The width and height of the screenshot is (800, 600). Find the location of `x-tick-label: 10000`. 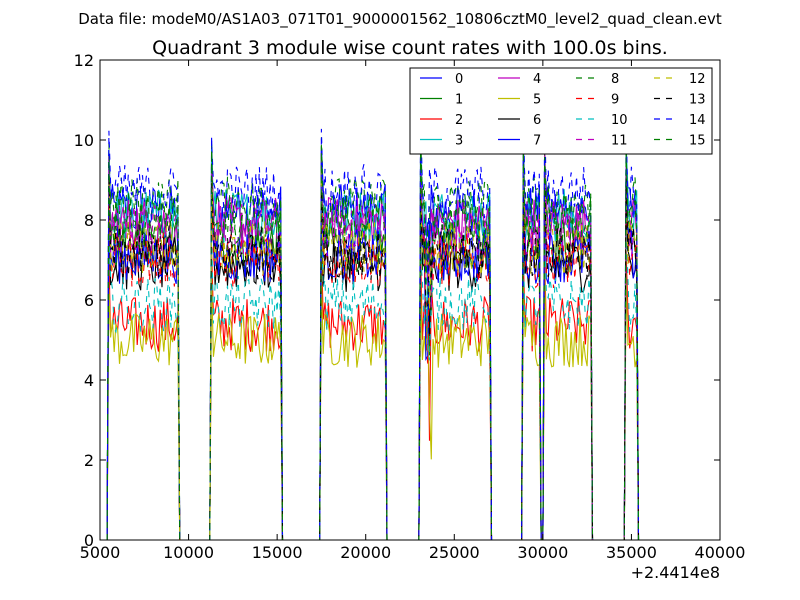

x-tick-label: 10000 is located at coordinates (188, 552).